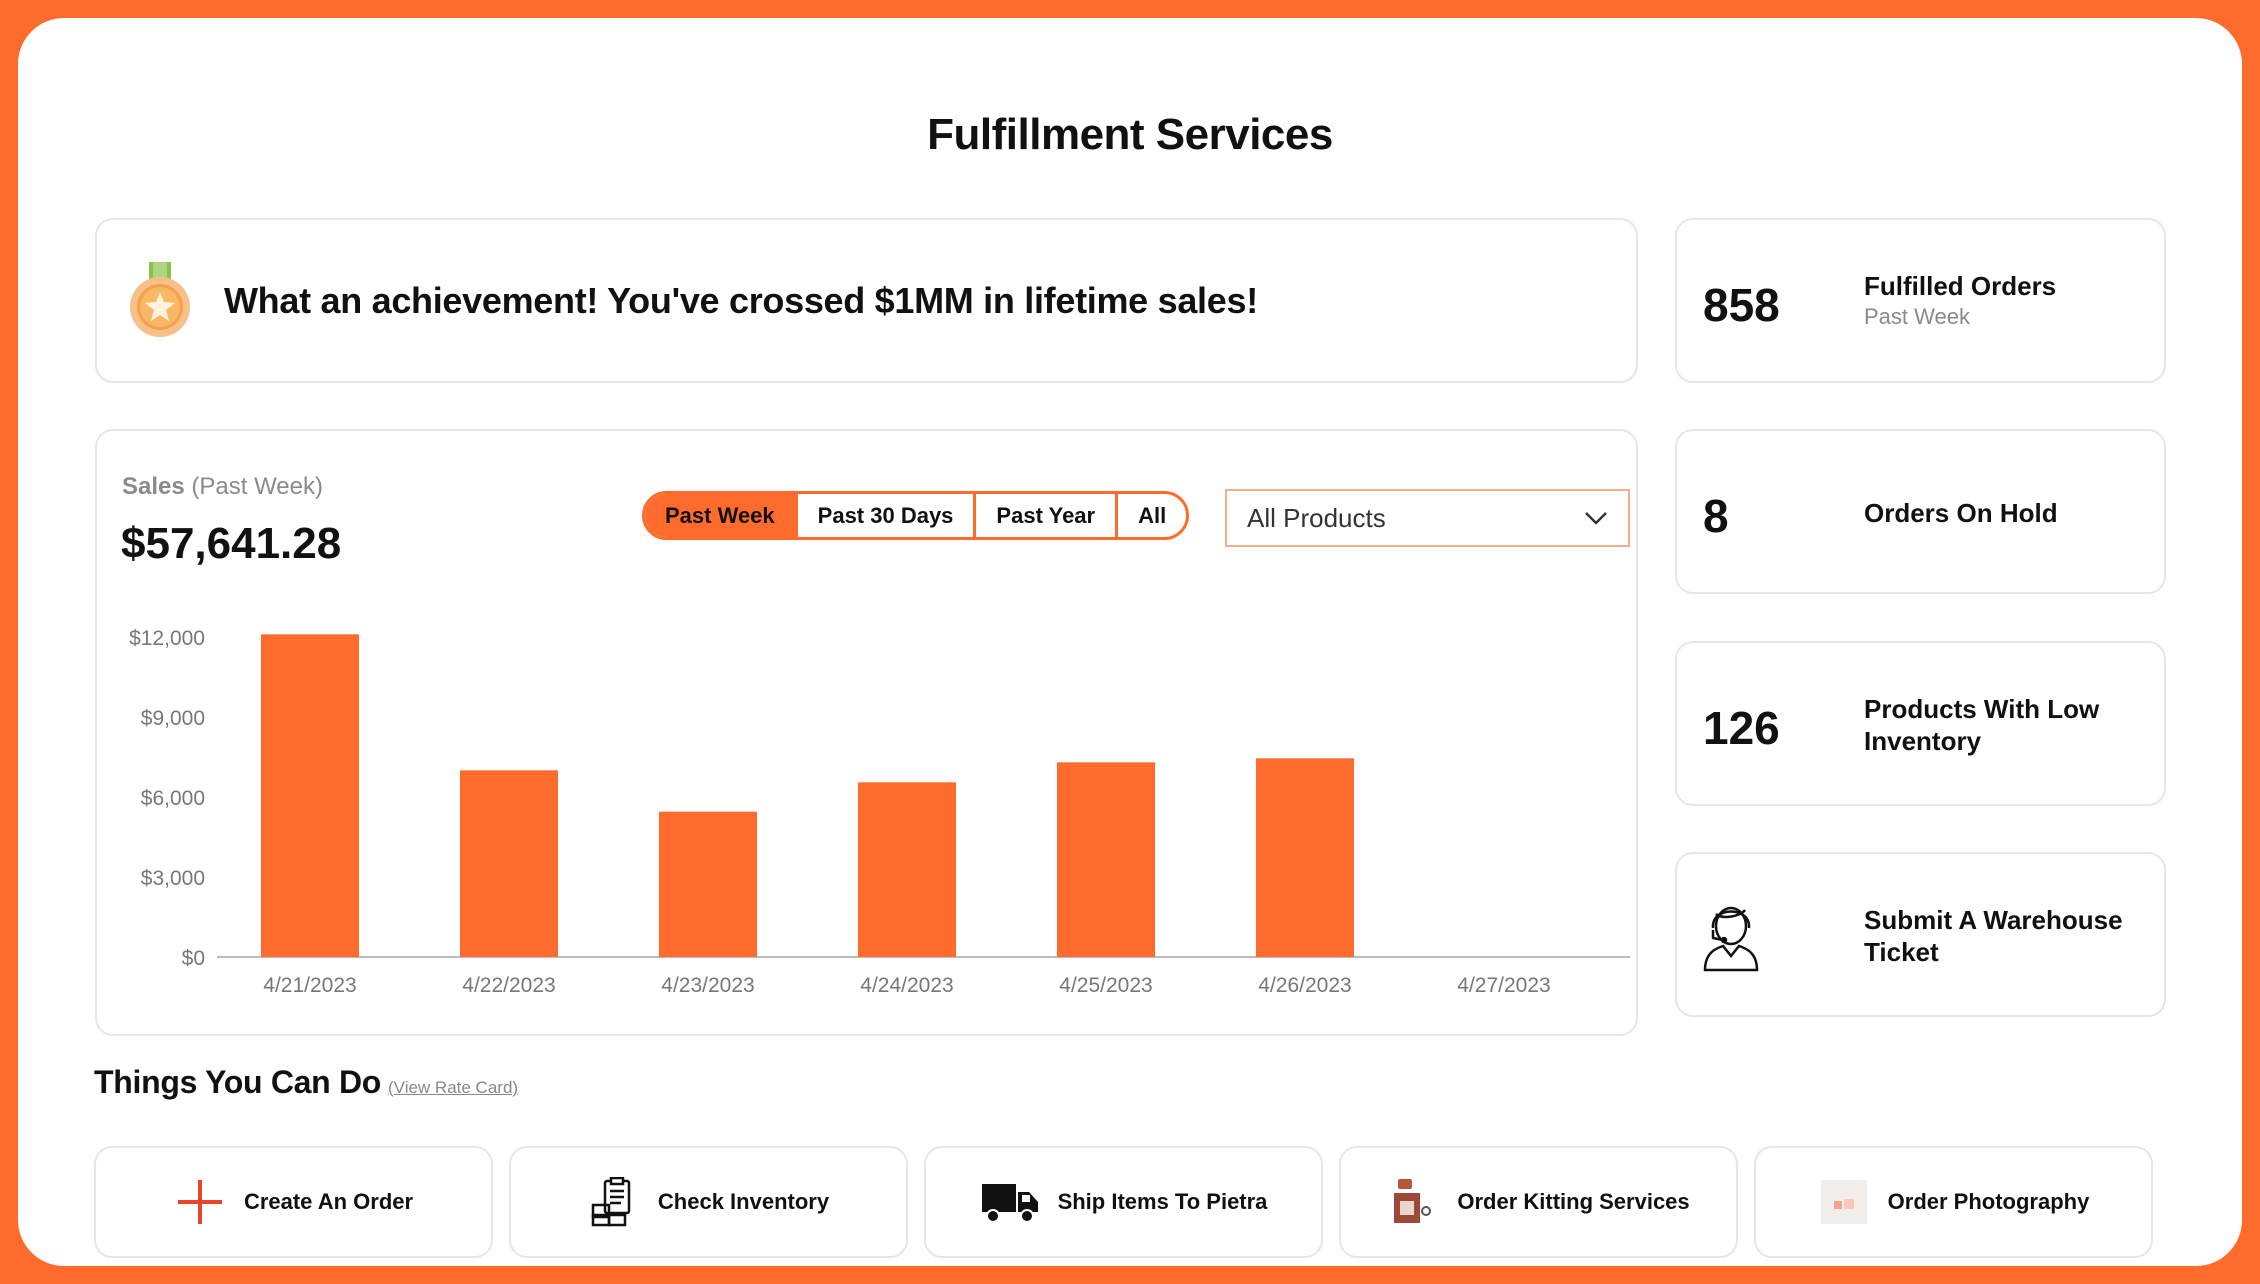 The height and width of the screenshot is (1284, 2260). I want to click on stat-label: Products With Low Inventory, so click(1982, 725).